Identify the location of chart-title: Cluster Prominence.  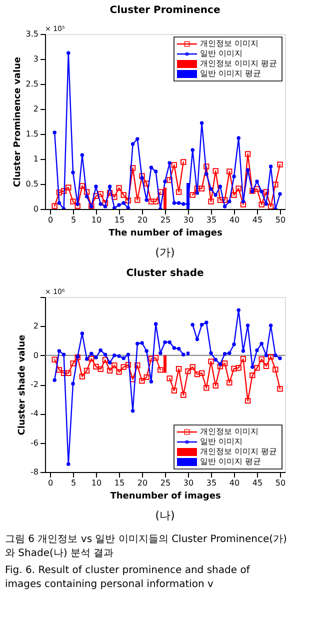
(165, 10).